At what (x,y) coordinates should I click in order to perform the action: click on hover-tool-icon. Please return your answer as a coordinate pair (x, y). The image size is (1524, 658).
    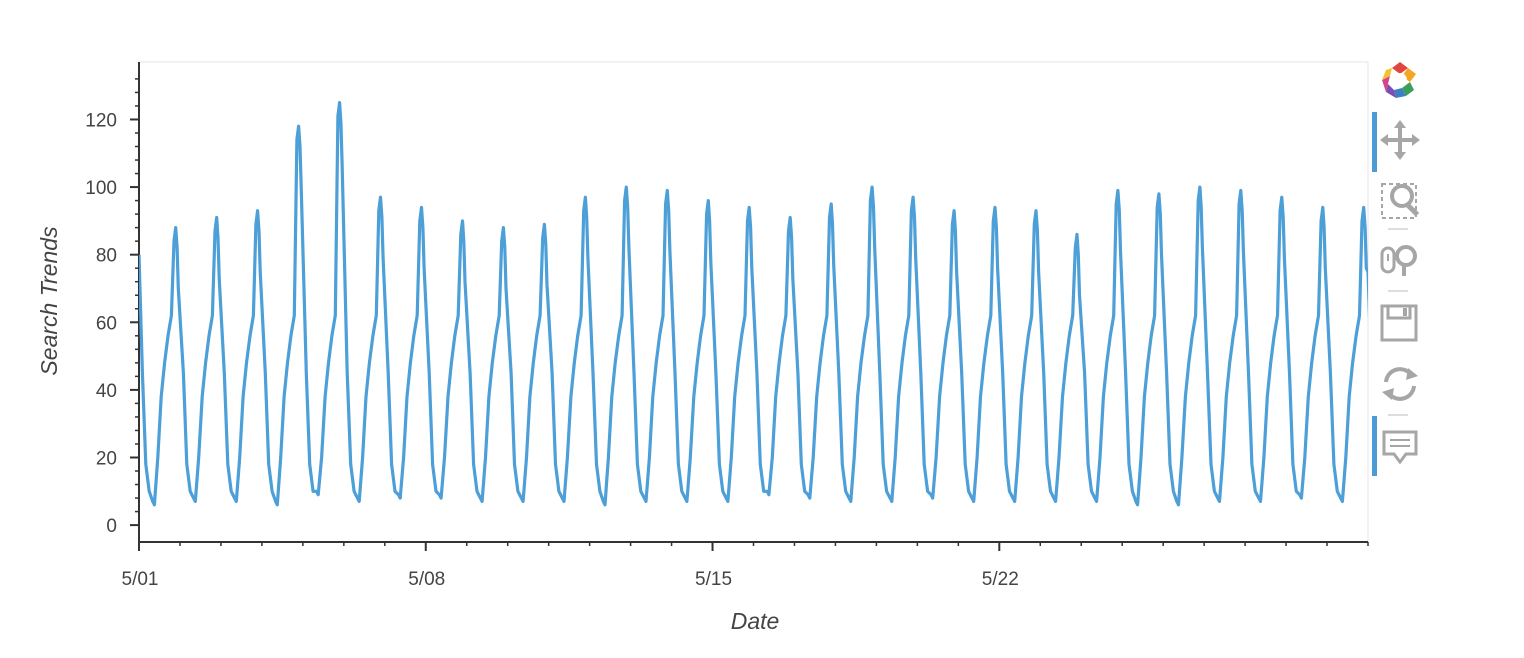
    Looking at the image, I should click on (1400, 448).